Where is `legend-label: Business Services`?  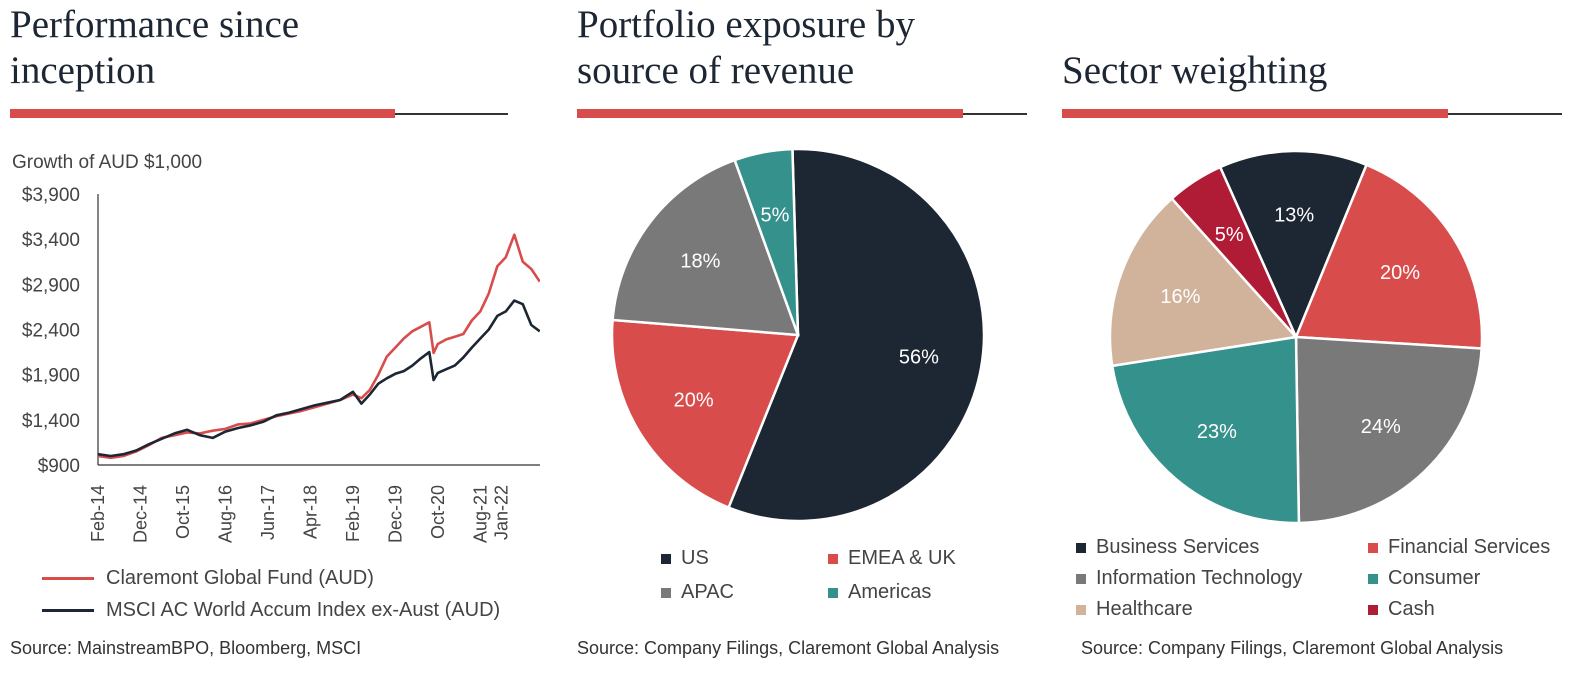 legend-label: Business Services is located at coordinates (1178, 547).